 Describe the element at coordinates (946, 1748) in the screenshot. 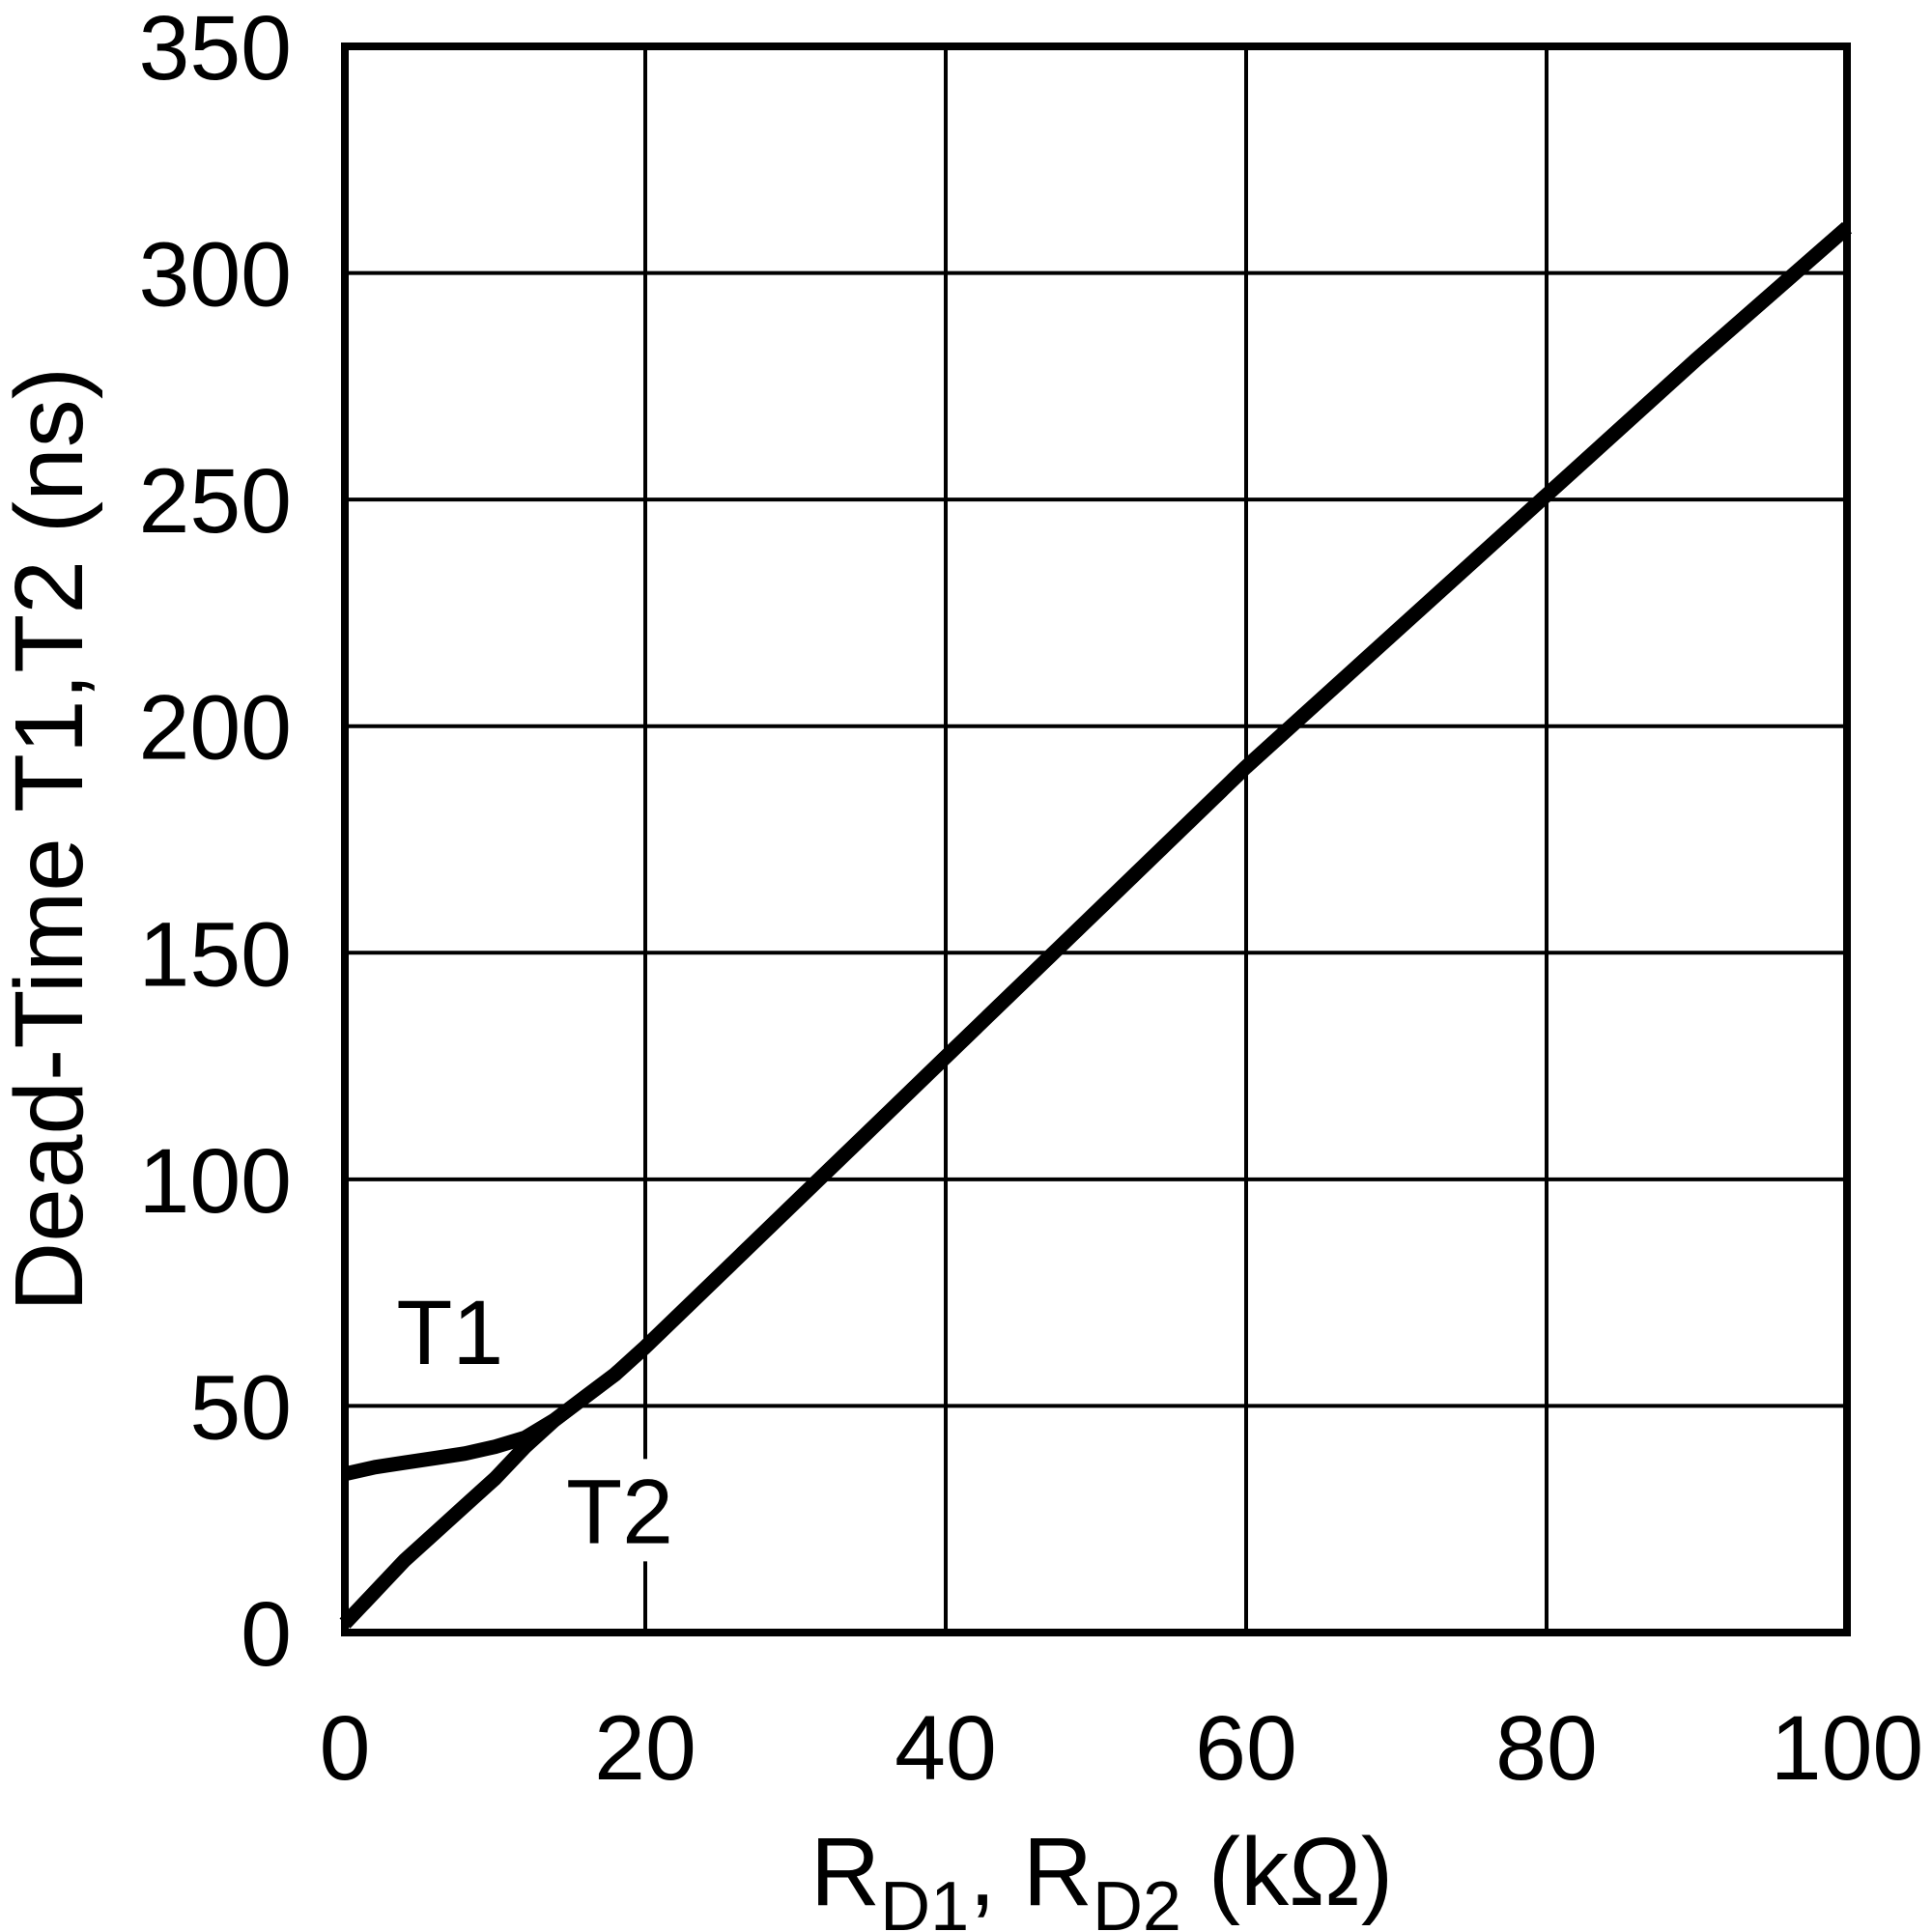

I see `x-tick-label: 40` at that location.